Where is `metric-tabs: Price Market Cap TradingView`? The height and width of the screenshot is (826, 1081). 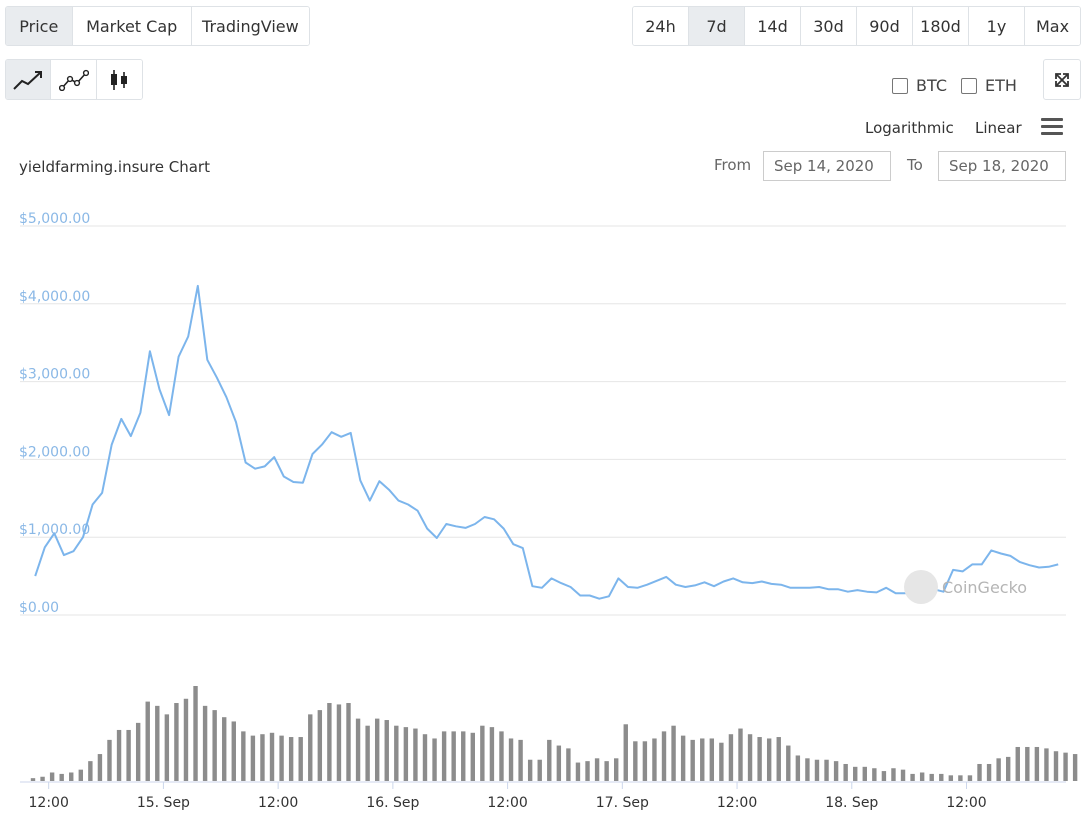 metric-tabs: Price Market Cap TradingView is located at coordinates (157, 26).